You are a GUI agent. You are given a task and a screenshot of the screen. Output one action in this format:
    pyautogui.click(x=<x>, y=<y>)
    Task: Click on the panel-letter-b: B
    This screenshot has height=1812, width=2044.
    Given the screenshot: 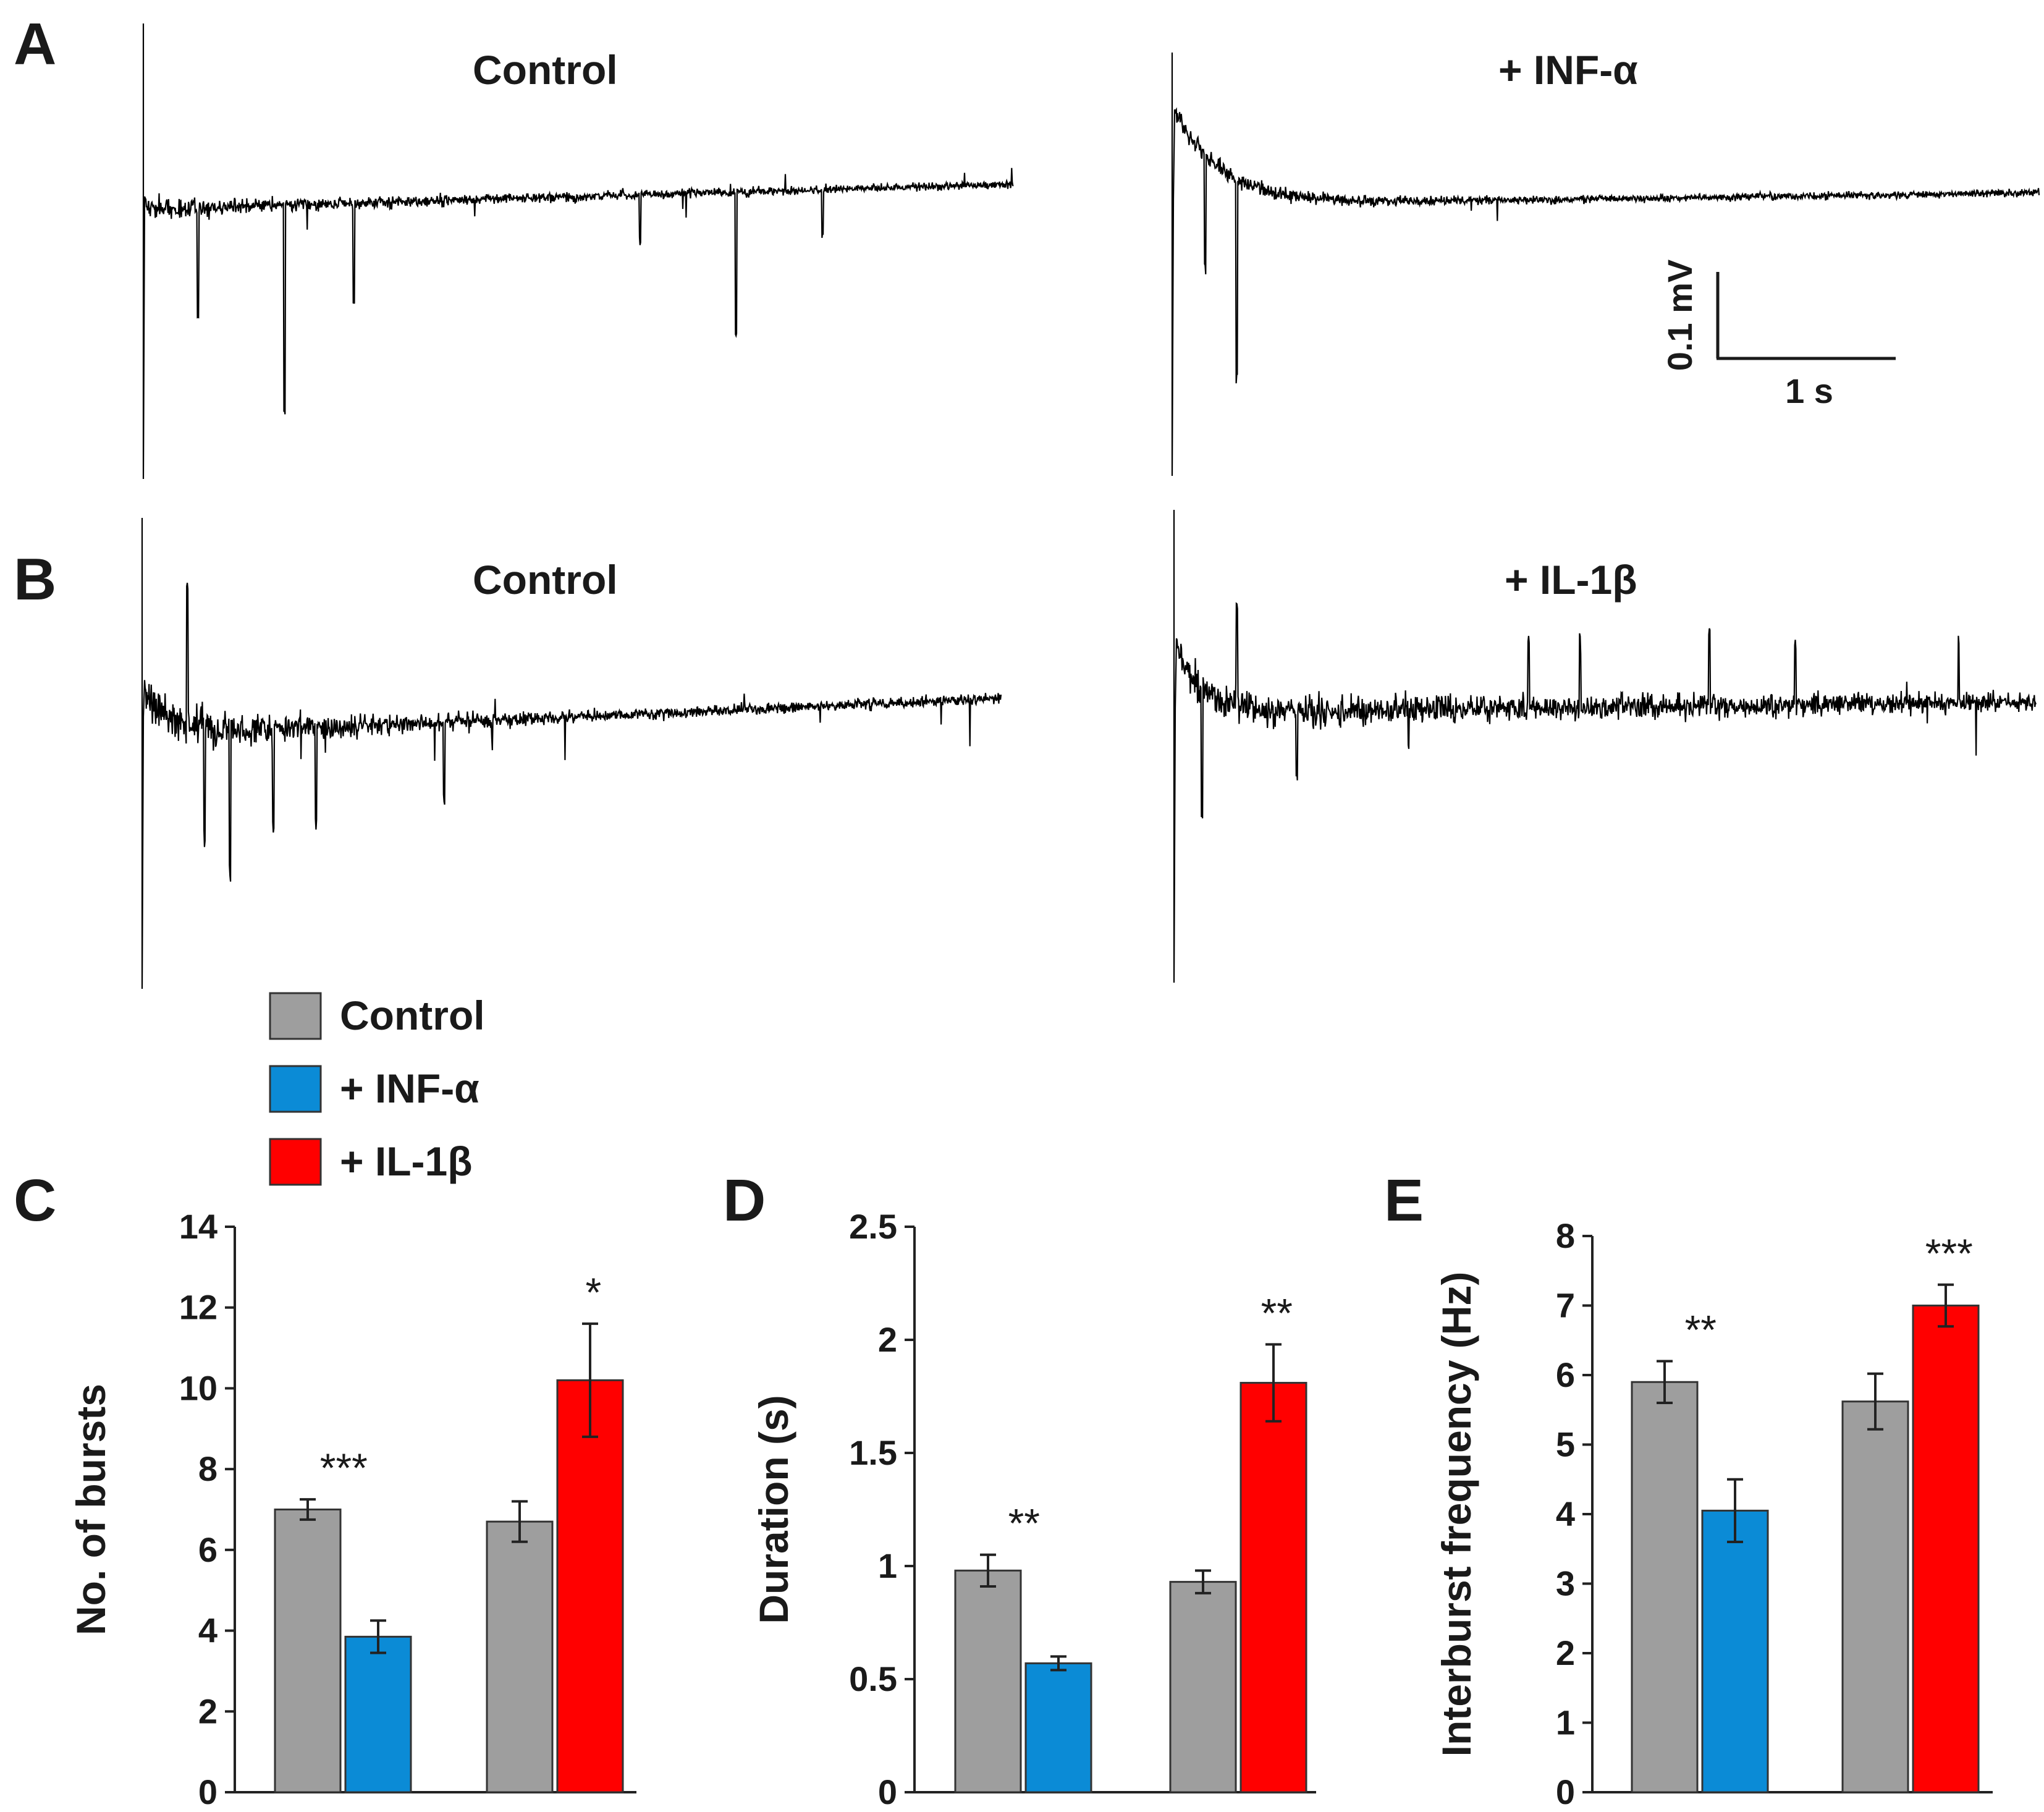 What is the action you would take?
    pyautogui.click(x=35, y=579)
    